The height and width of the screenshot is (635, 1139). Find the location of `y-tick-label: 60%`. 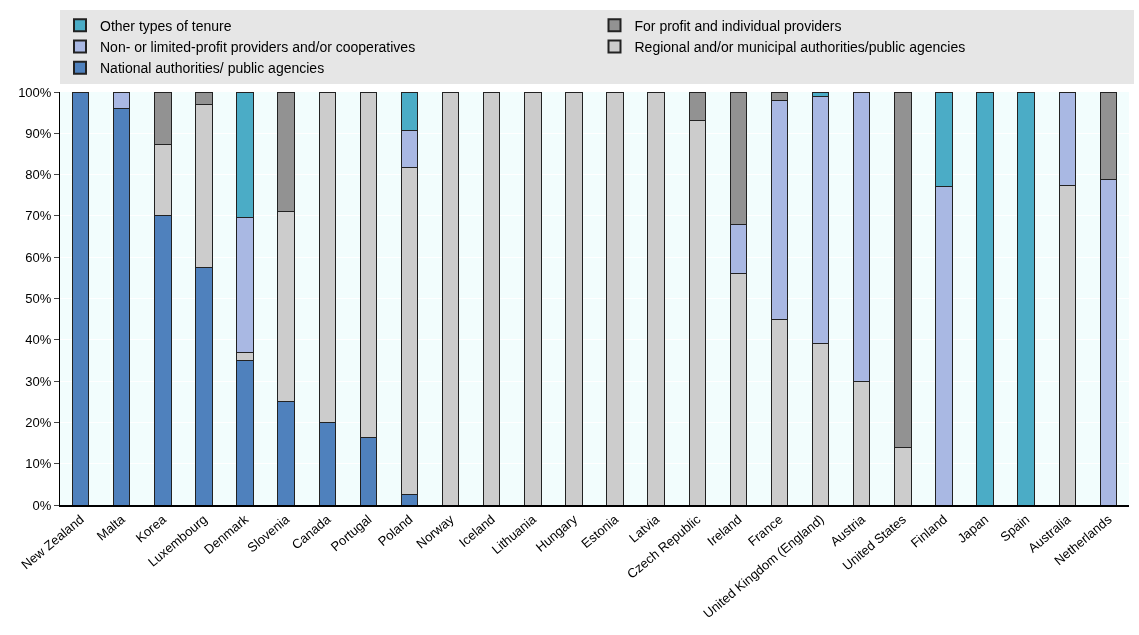

y-tick-label: 60% is located at coordinates (38, 257).